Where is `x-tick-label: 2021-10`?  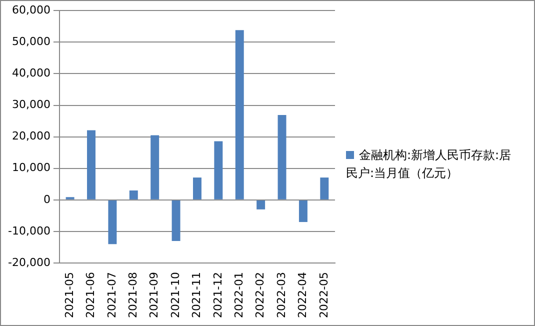 x-tick-label: 2021-10 is located at coordinates (175, 295).